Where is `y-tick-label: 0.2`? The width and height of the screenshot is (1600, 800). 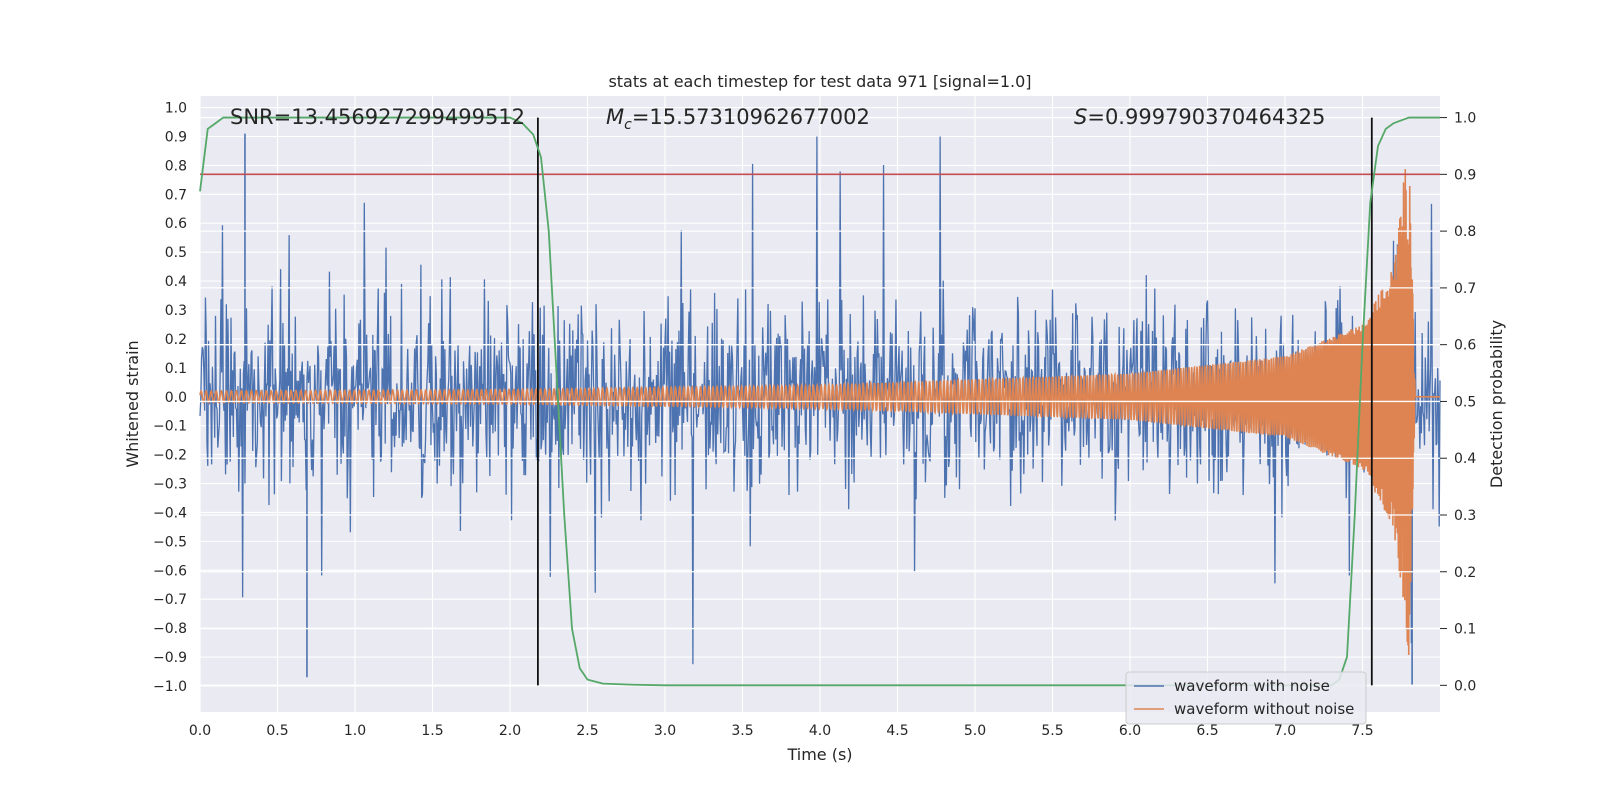 y-tick-label: 0.2 is located at coordinates (176, 340).